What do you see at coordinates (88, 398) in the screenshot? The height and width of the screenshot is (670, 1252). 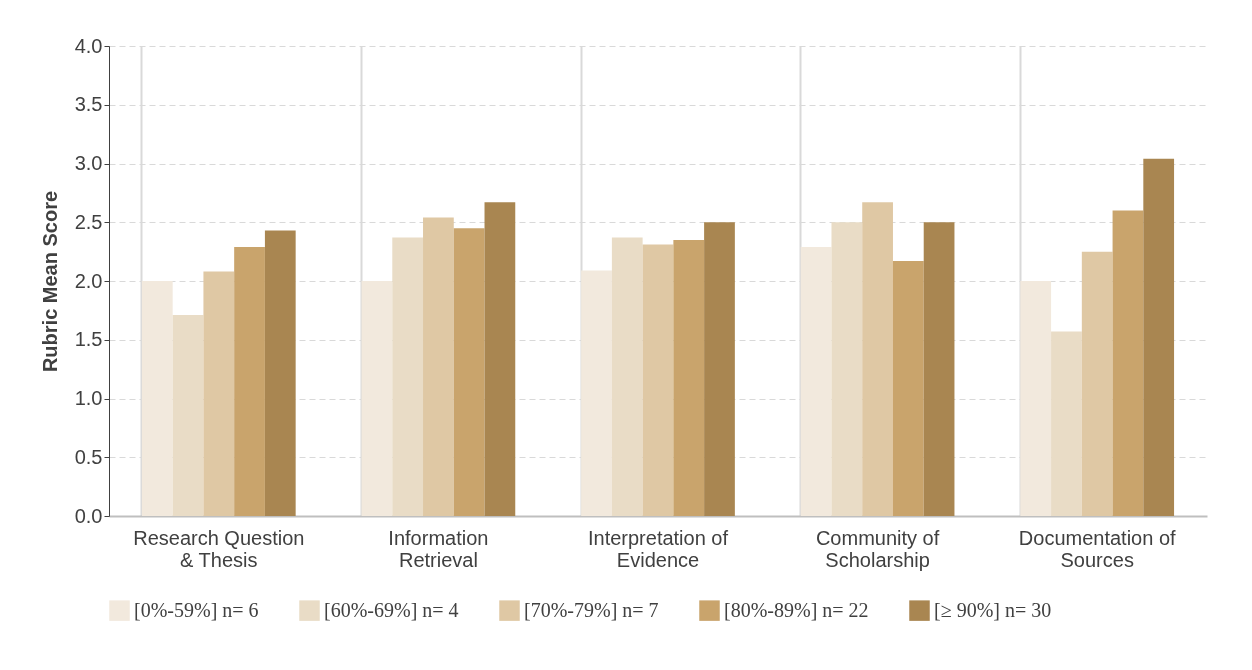 I see `y-tick-label: 1.0` at bounding box center [88, 398].